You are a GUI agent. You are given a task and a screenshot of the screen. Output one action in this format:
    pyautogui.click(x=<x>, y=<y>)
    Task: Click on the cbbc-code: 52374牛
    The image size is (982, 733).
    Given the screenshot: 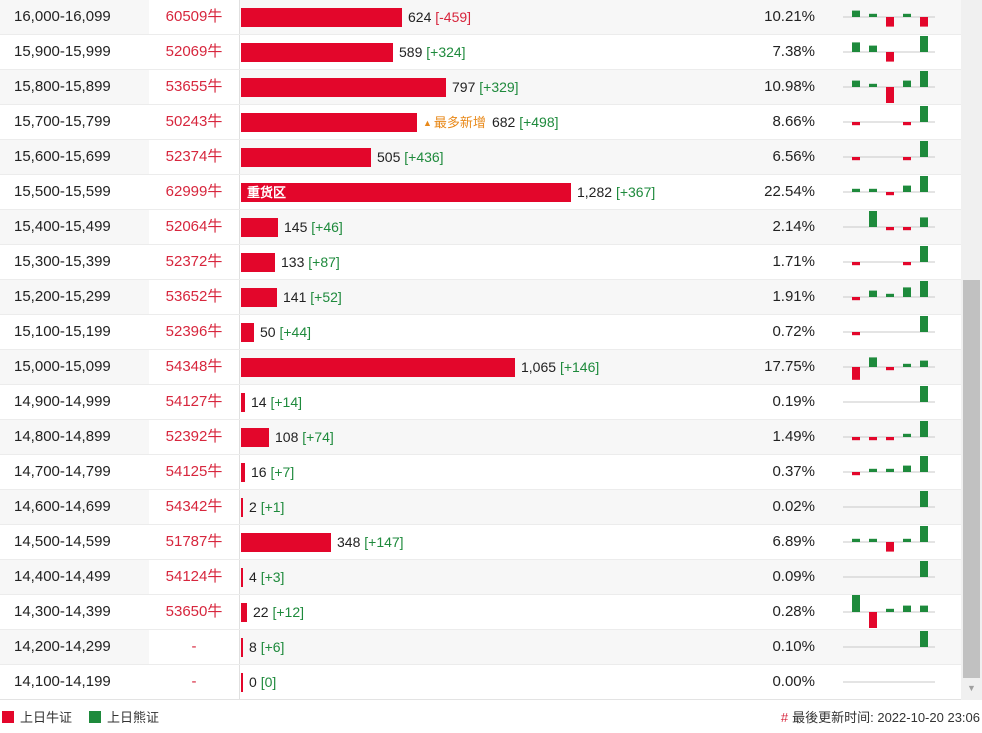 What is the action you would take?
    pyautogui.click(x=194, y=157)
    